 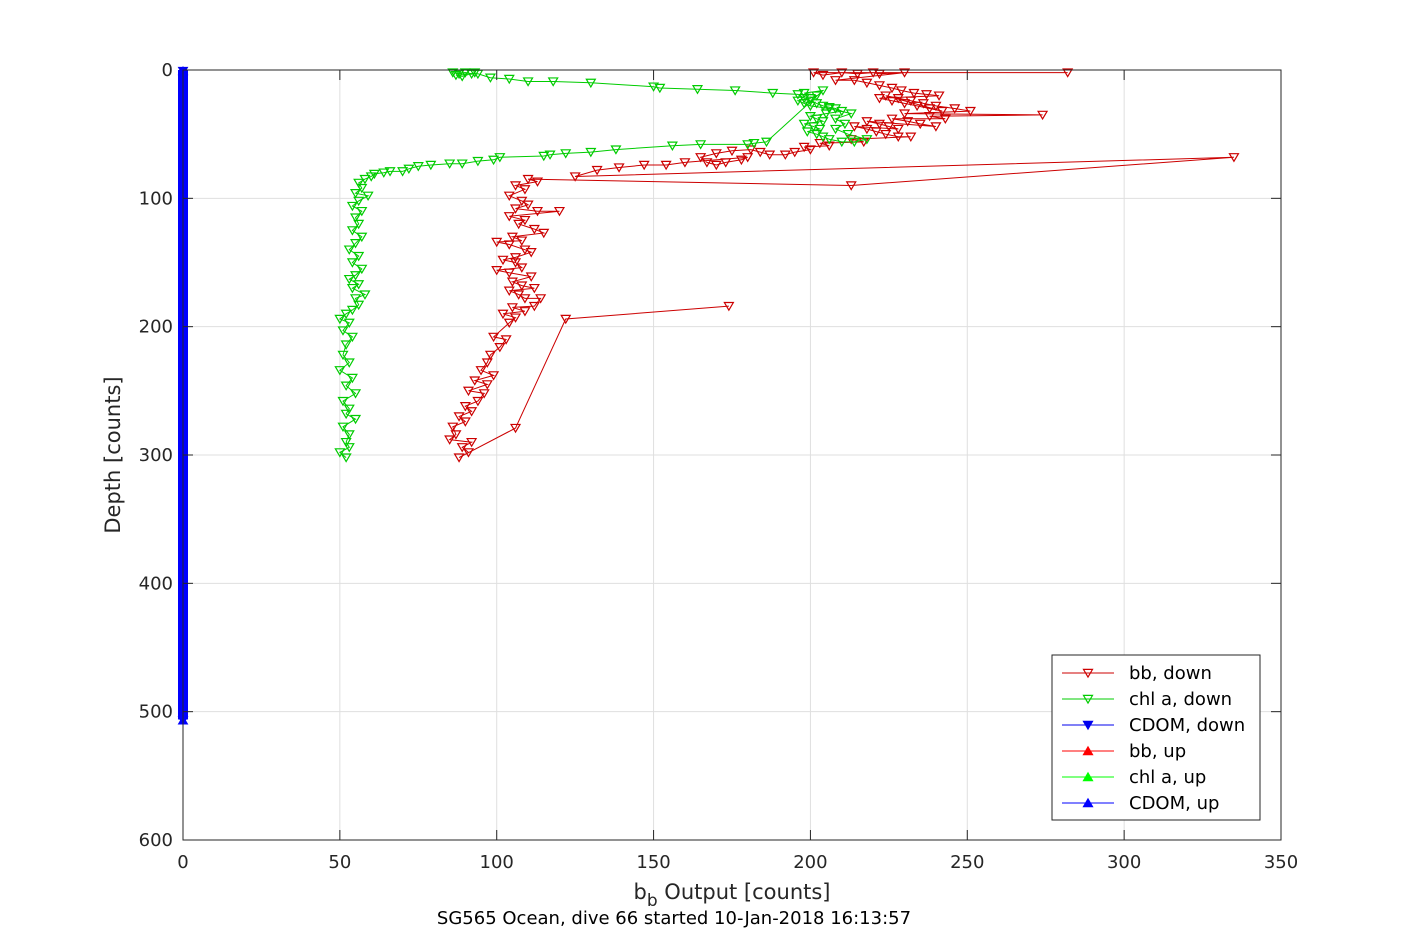 What do you see at coordinates (967, 862) in the screenshot?
I see `x-tick-label: 250` at bounding box center [967, 862].